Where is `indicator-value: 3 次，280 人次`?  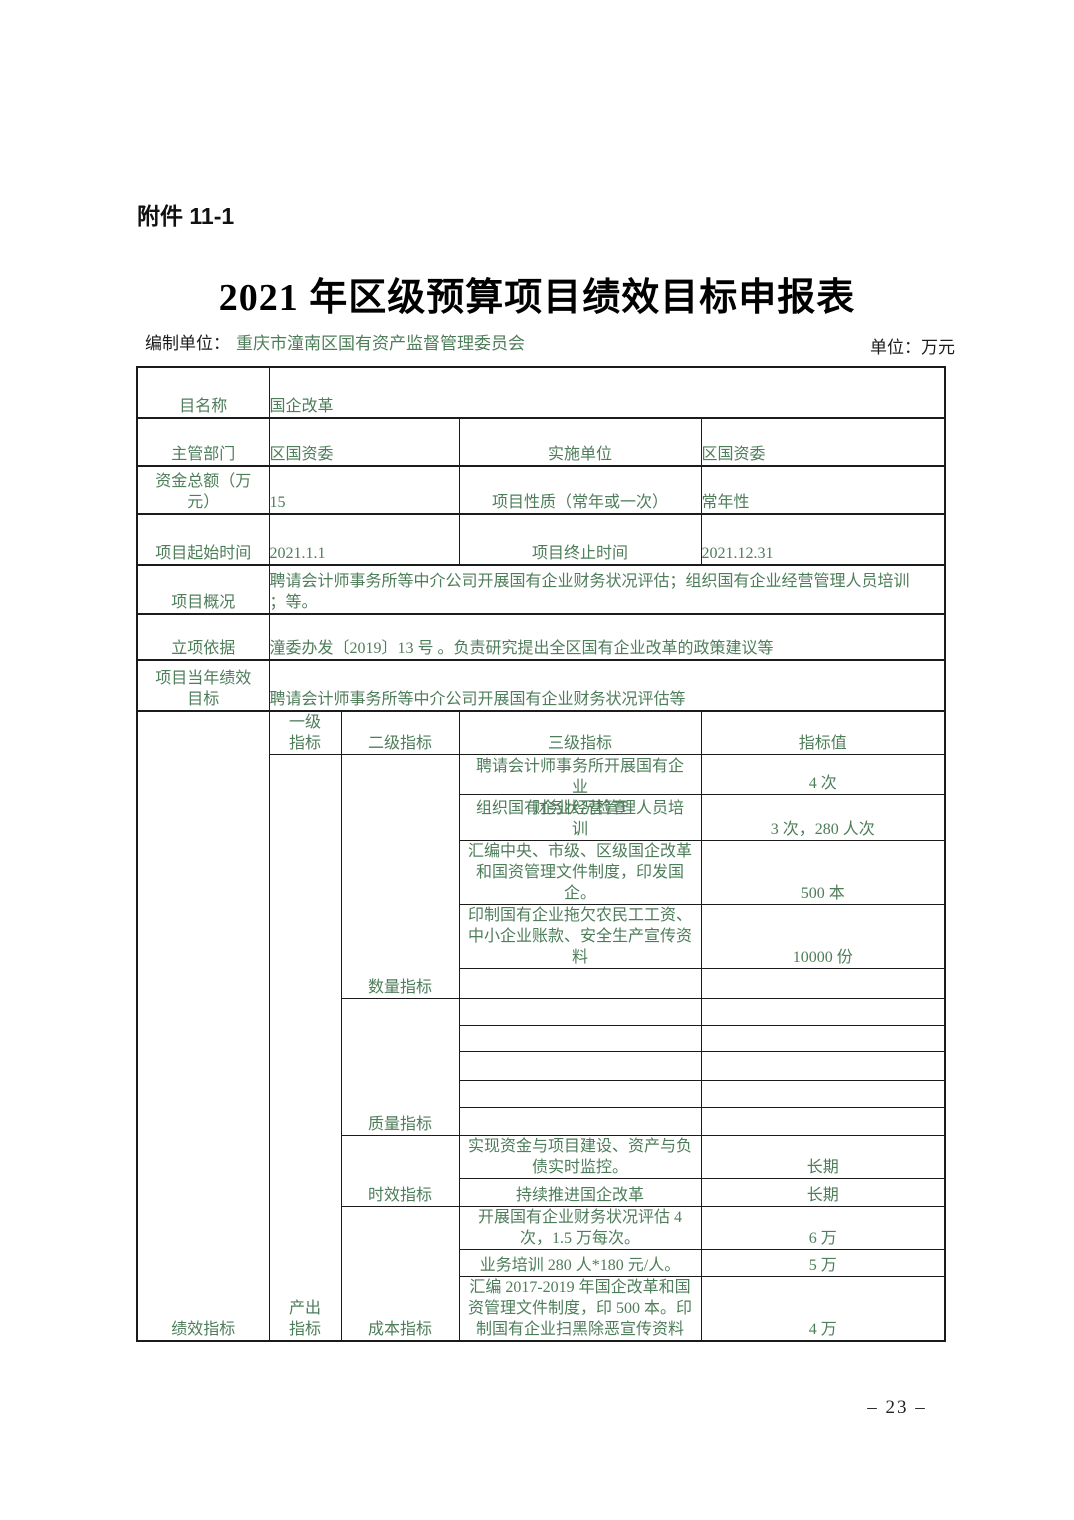 indicator-value: 3 次，280 人次 is located at coordinates (823, 817).